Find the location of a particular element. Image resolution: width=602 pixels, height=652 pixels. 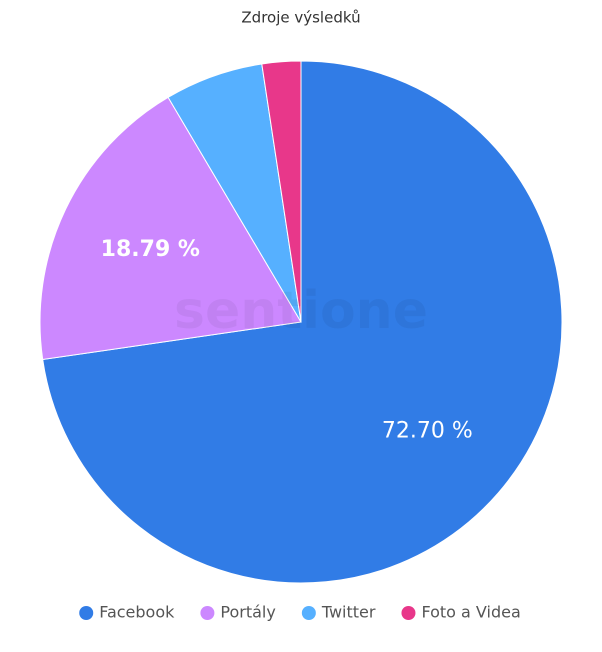

legend-label: Portály is located at coordinates (247, 612).